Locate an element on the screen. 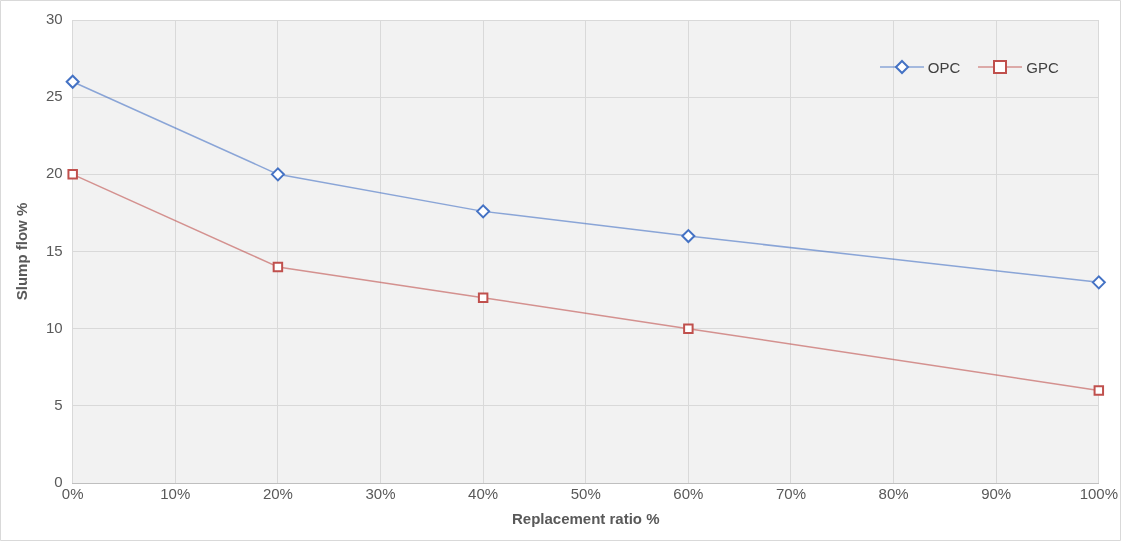  x-tick-label: 0% is located at coordinates (72, 494).